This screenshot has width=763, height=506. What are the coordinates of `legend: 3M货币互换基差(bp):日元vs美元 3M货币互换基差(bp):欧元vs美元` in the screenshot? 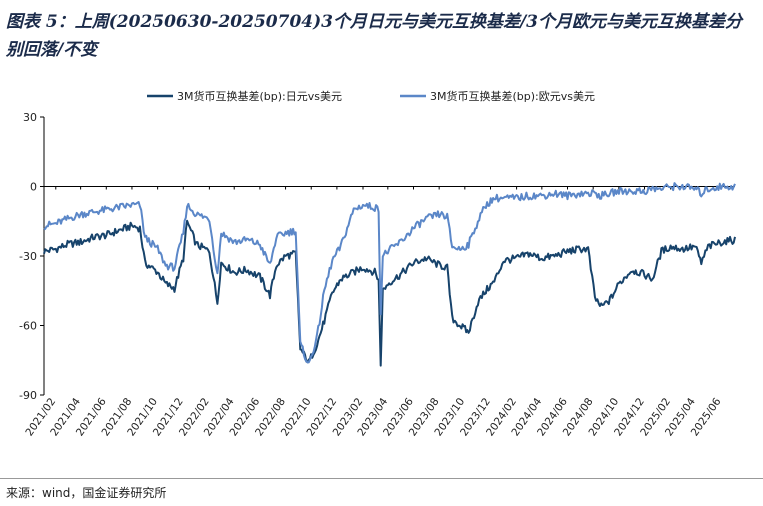 It's located at (371, 96).